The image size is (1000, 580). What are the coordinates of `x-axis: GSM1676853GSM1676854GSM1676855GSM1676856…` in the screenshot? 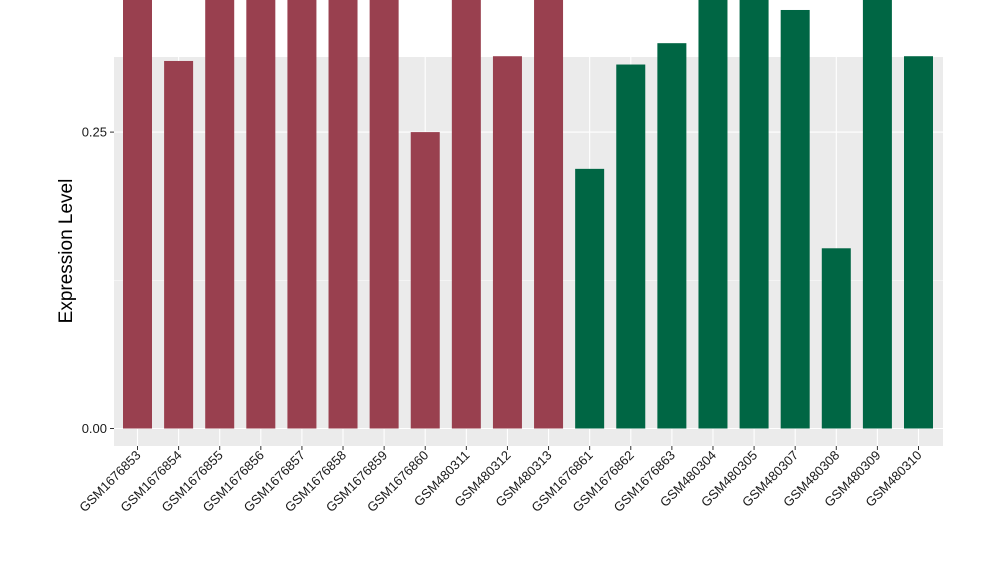 It's located at (500, 480).